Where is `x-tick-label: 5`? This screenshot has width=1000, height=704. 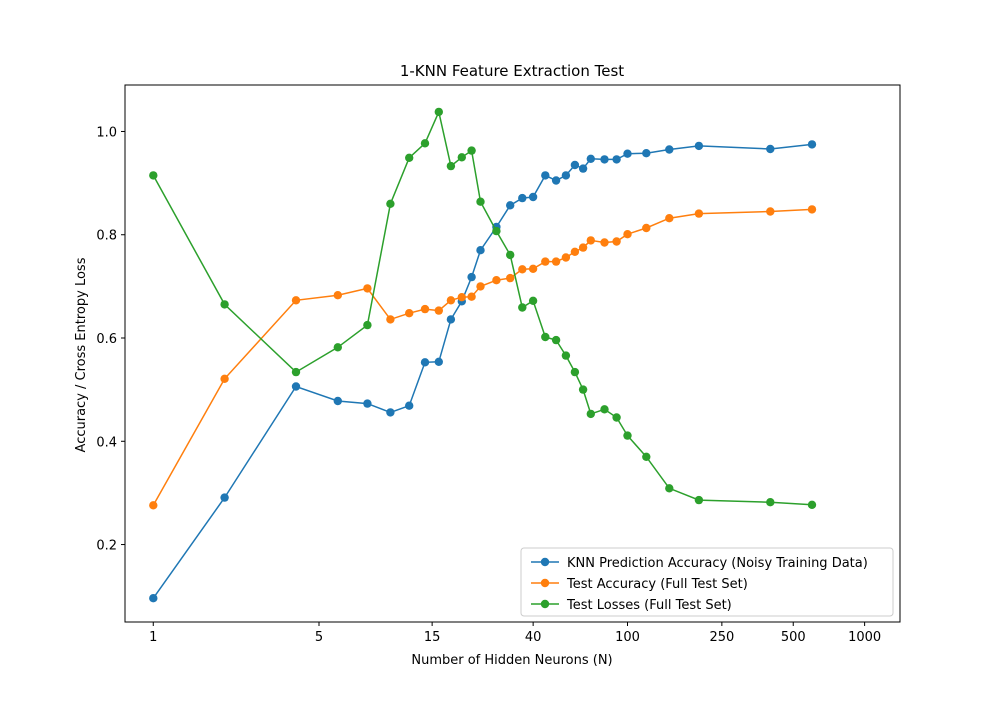 x-tick-label: 5 is located at coordinates (319, 637).